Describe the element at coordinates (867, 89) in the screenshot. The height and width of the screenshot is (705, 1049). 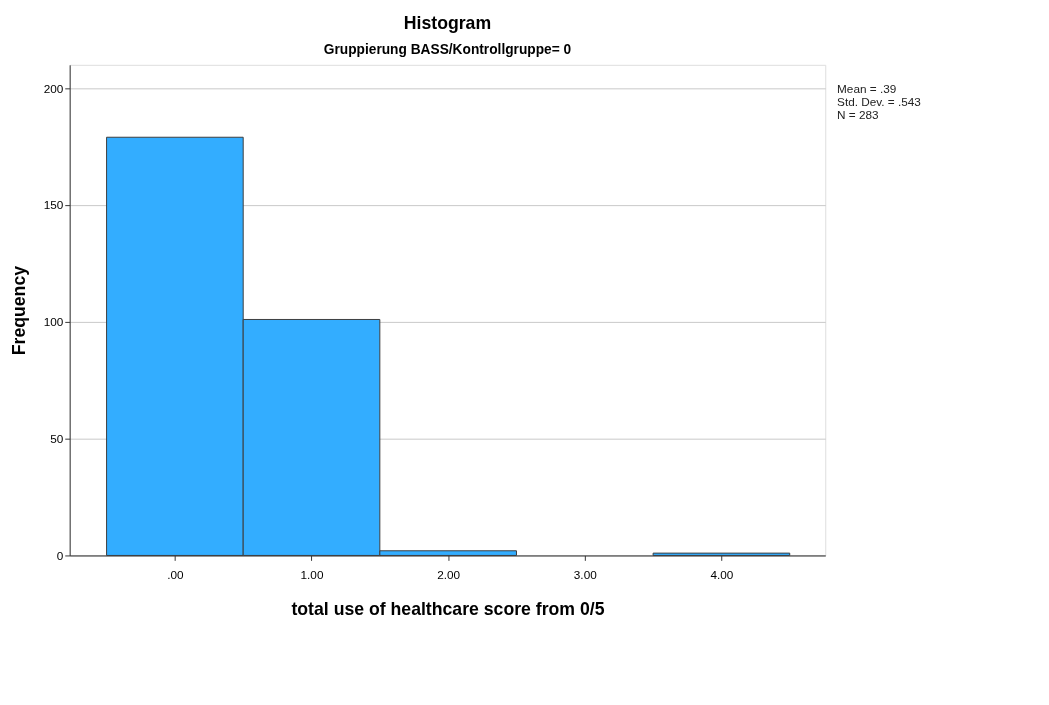
I see `text: Mean = .39` at that location.